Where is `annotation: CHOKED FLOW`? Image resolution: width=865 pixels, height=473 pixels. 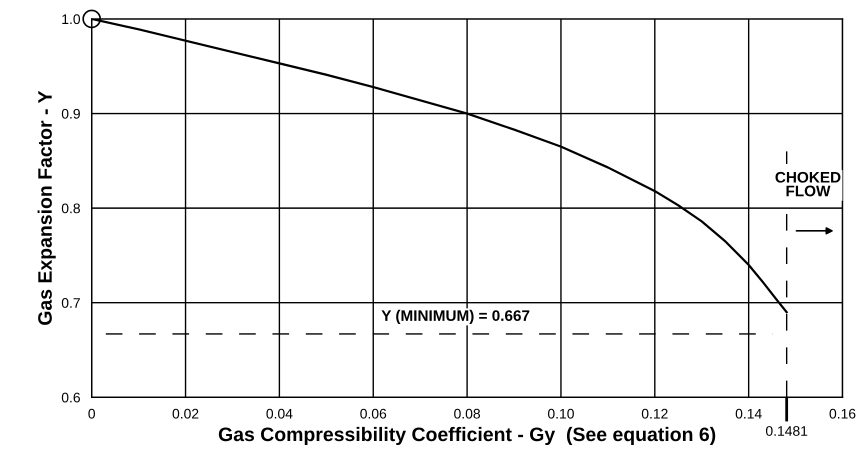
annotation: CHOKED FLOW is located at coordinates (807, 184).